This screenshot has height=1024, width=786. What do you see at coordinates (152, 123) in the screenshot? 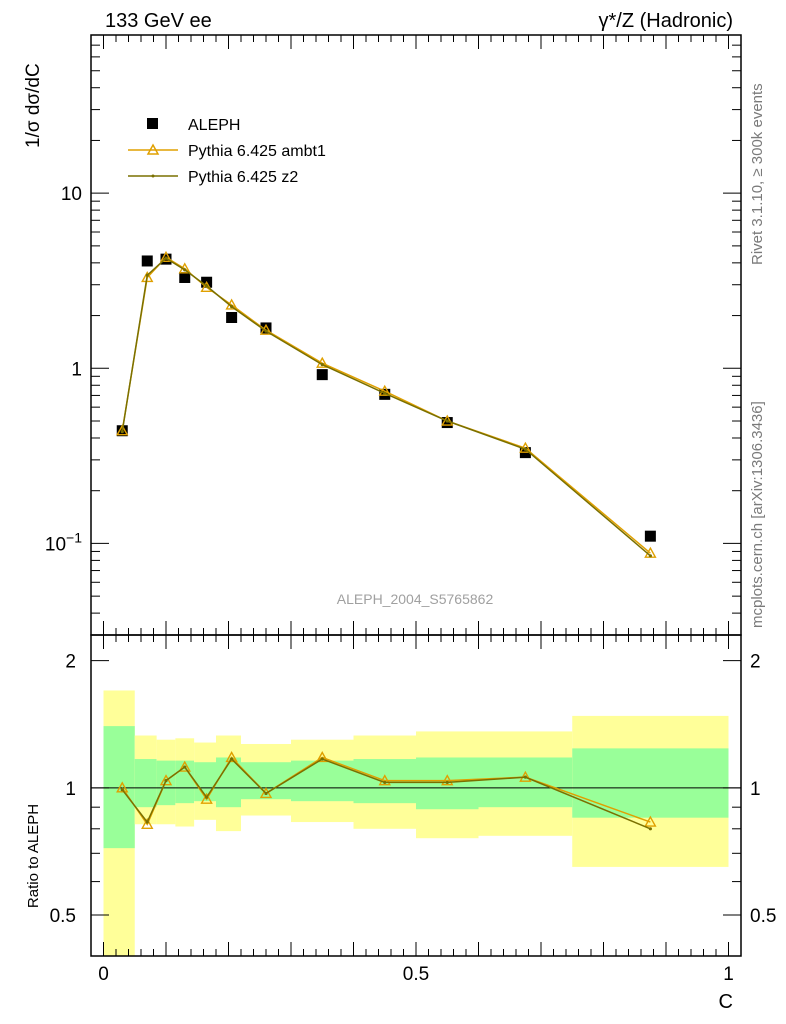
I see `legend-marker-aleph` at bounding box center [152, 123].